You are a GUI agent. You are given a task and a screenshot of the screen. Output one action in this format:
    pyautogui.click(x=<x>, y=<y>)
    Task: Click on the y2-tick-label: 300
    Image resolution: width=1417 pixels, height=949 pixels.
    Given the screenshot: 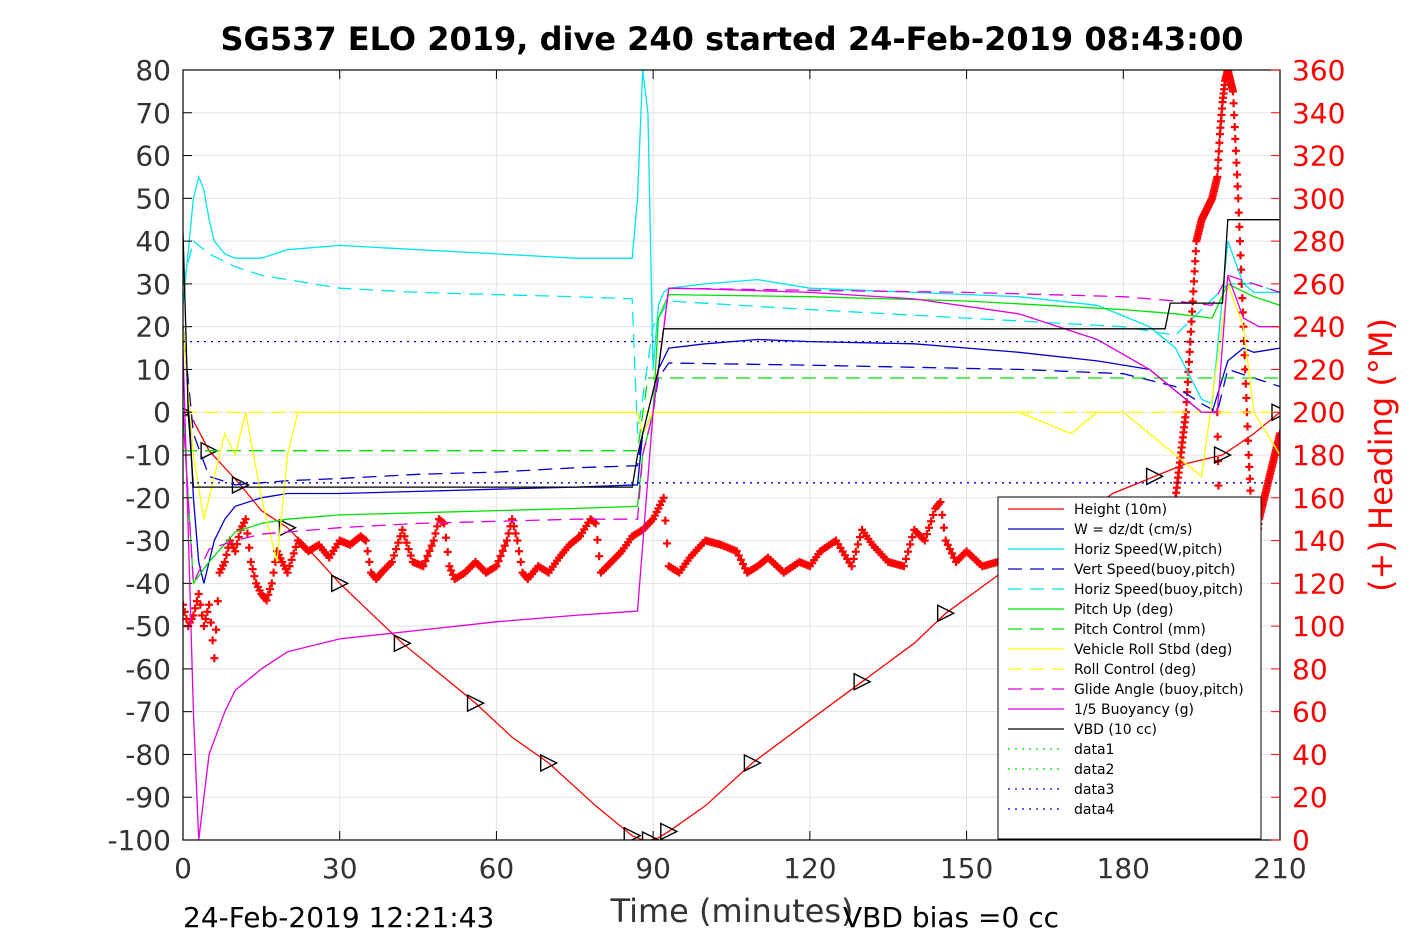 What is the action you would take?
    pyautogui.click(x=1318, y=198)
    